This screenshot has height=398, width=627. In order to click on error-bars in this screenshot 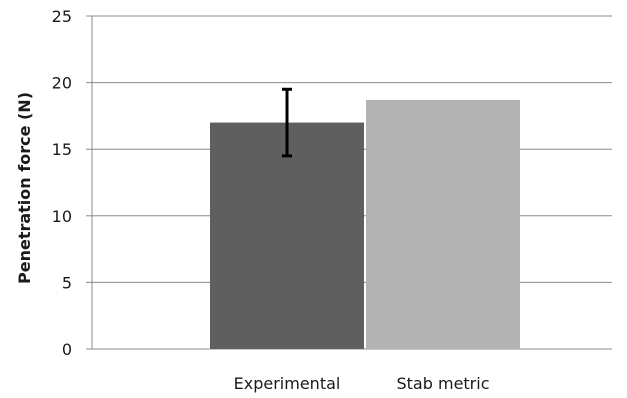, I will do `click(287, 122)`.